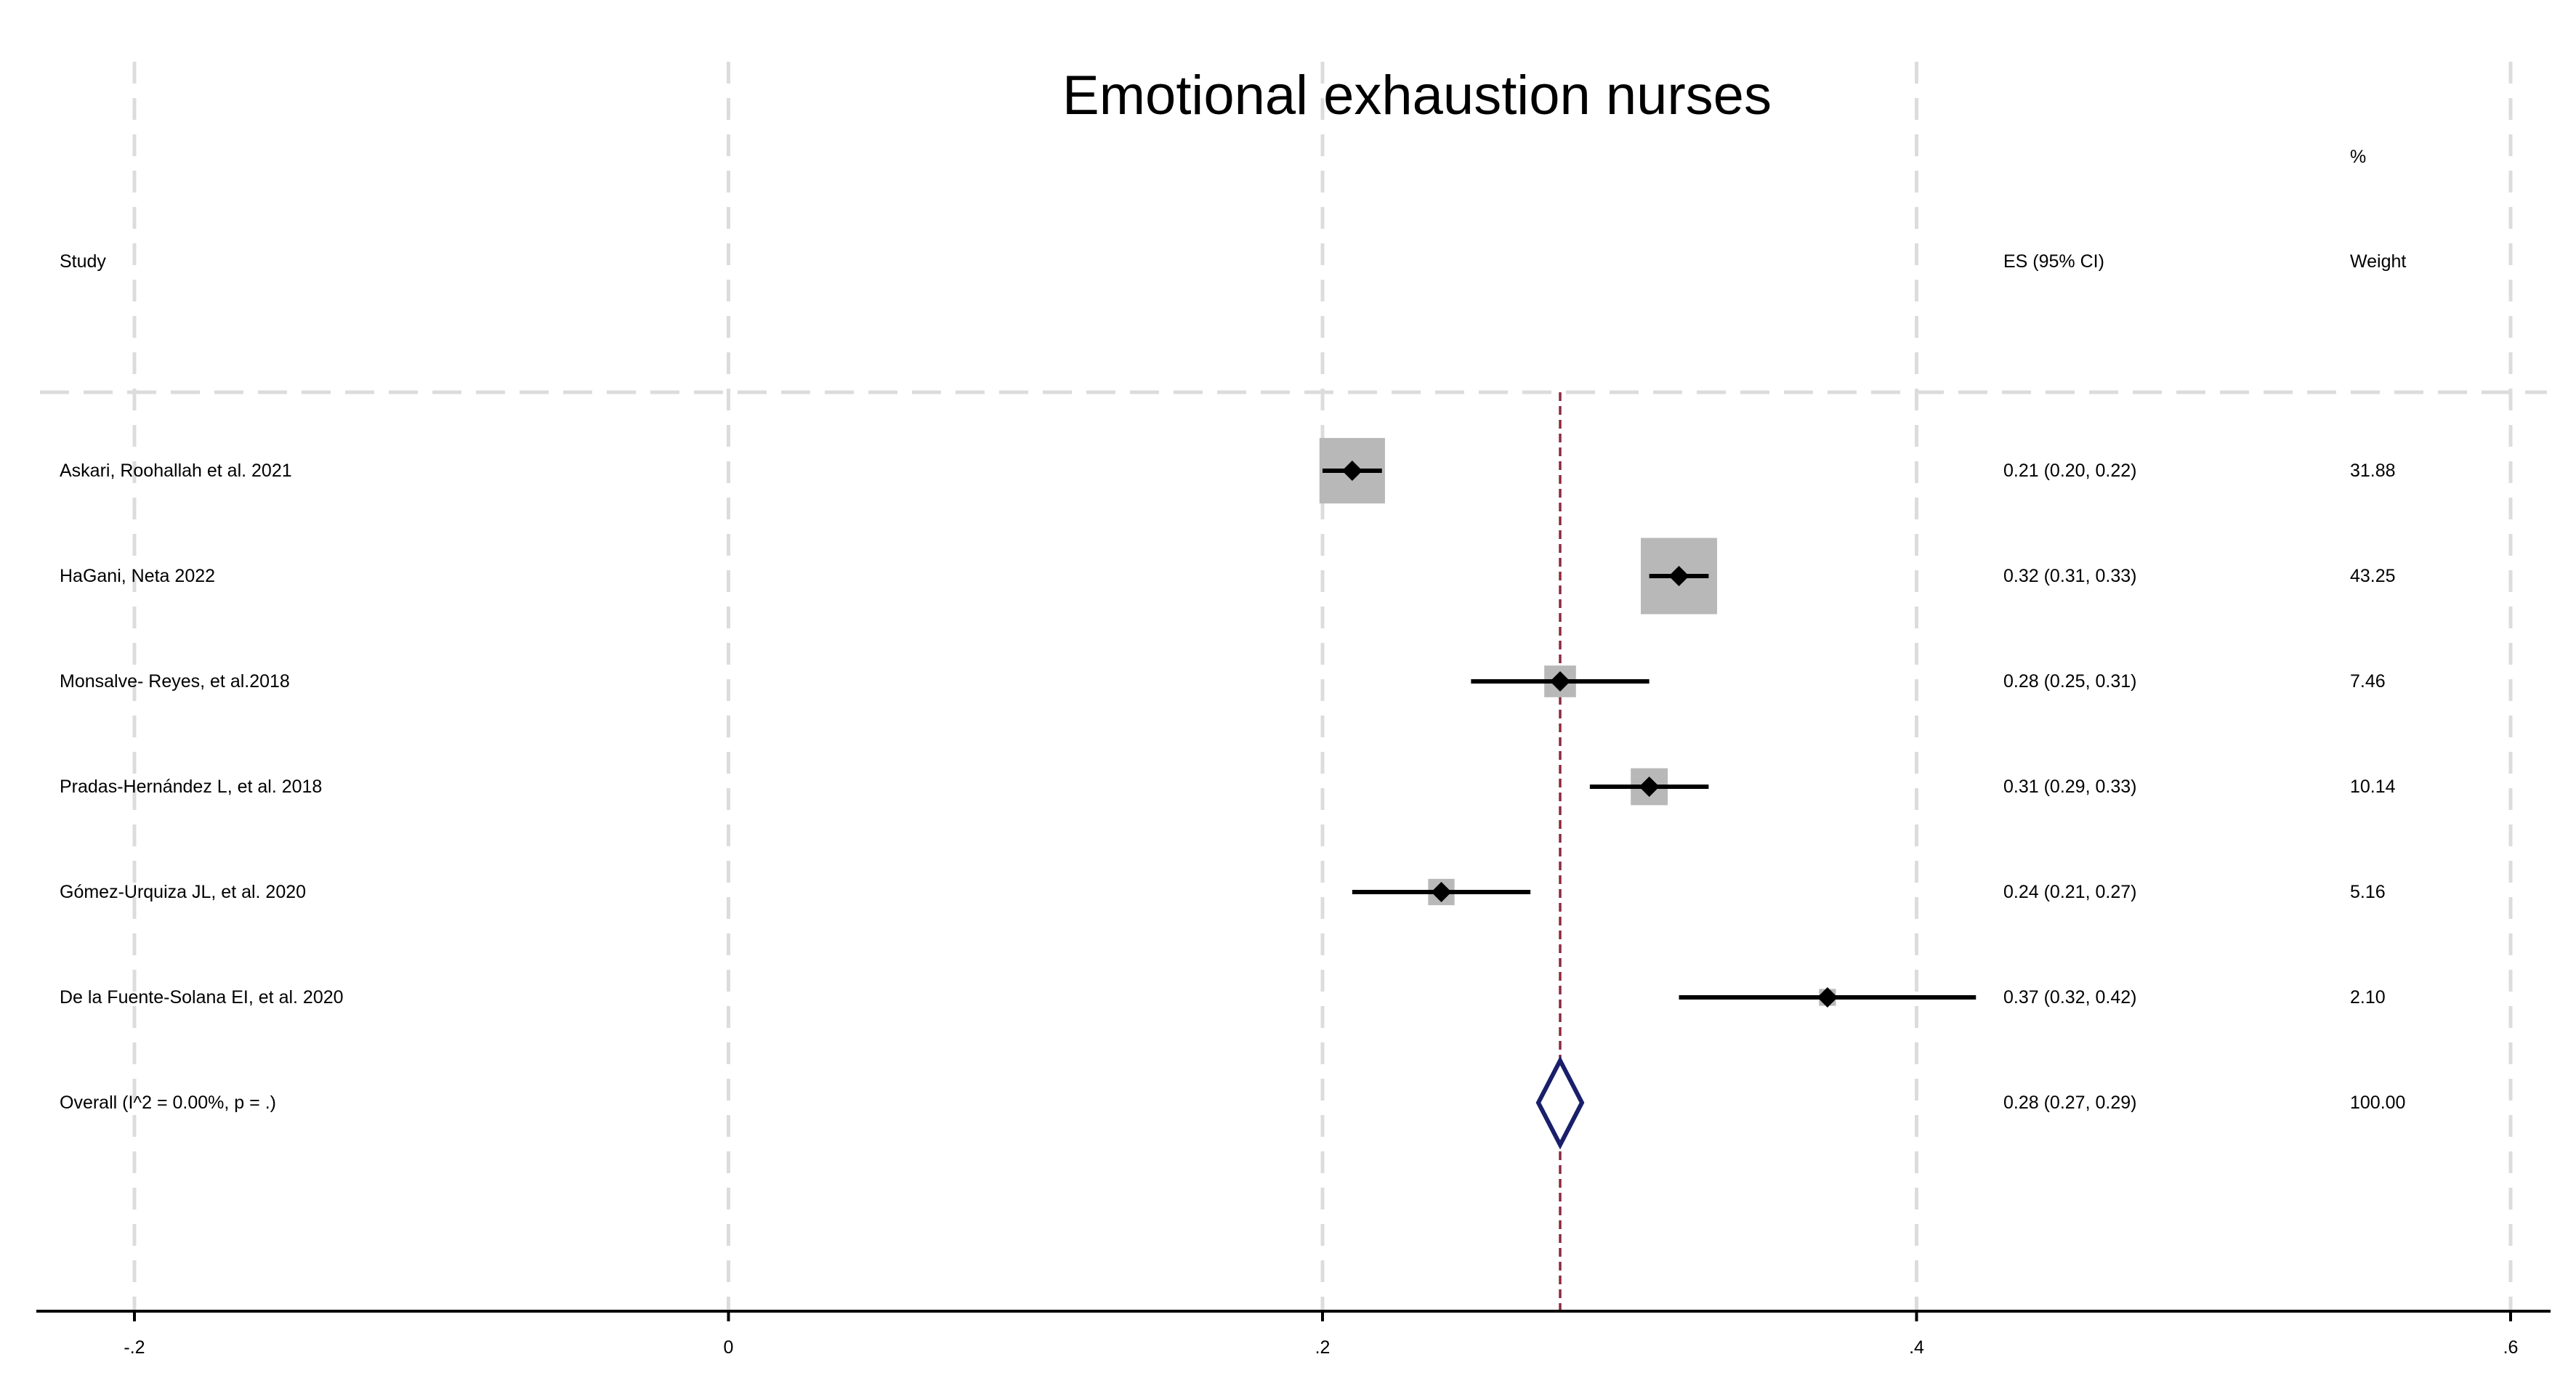 Image resolution: width=2576 pixels, height=1386 pixels. Describe the element at coordinates (202, 997) in the screenshot. I see `study-label: De la Fuente-Solana EI, et al. 2020` at that location.